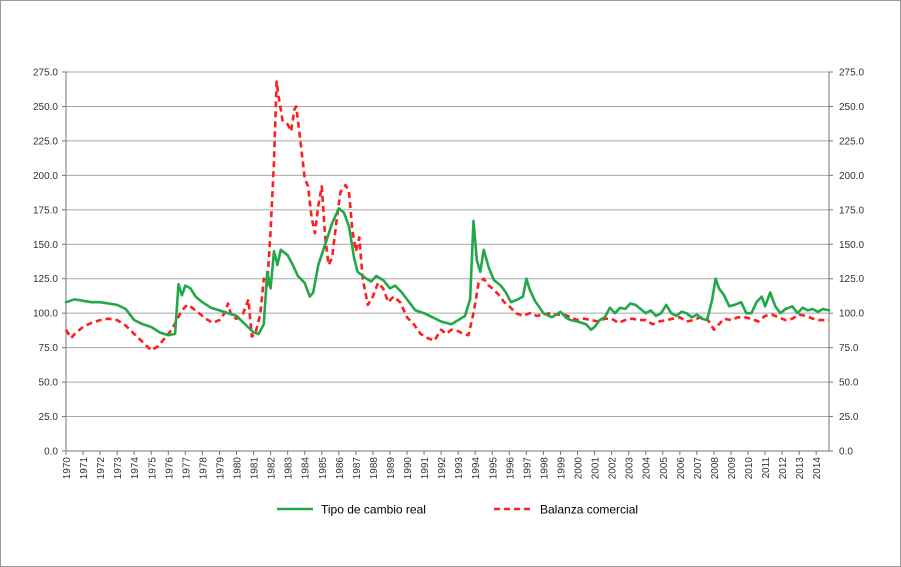  I want to click on x-tick-label: 1981, so click(255, 468).